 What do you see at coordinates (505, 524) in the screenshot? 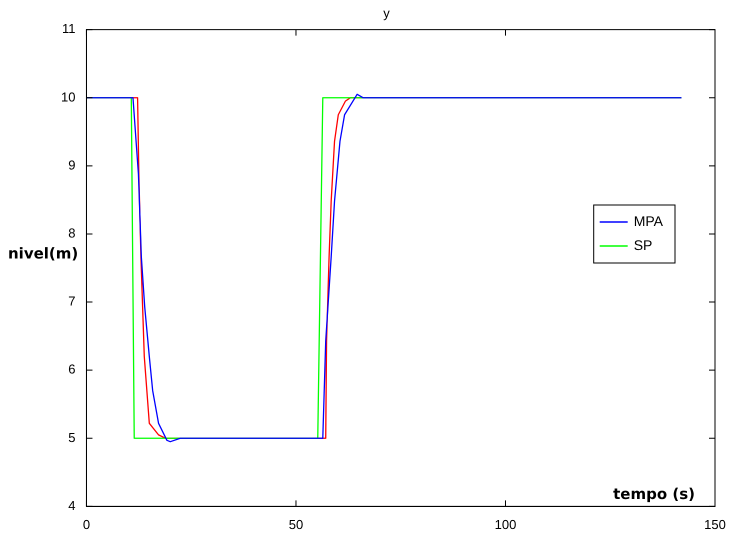
I see `x-tick-label: 100` at bounding box center [505, 524].